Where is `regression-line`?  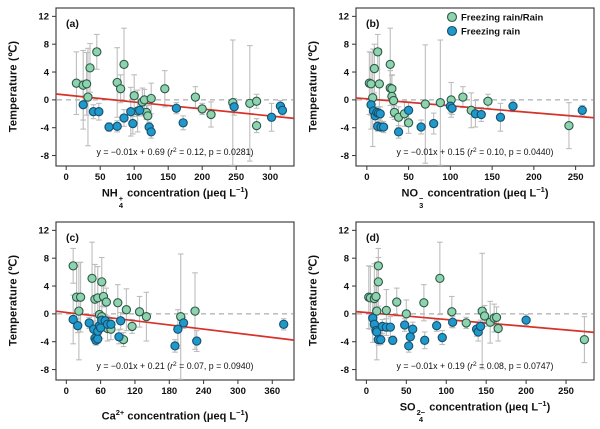 regression-line is located at coordinates (475, 322).